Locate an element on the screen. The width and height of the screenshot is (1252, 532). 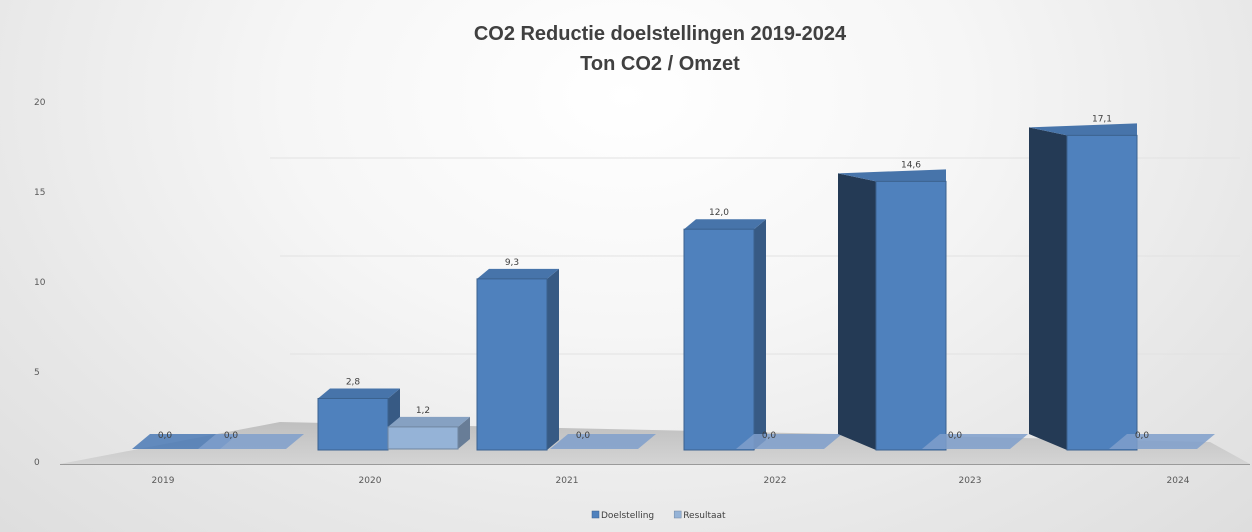
data-label: 2,8 is located at coordinates (353, 382).